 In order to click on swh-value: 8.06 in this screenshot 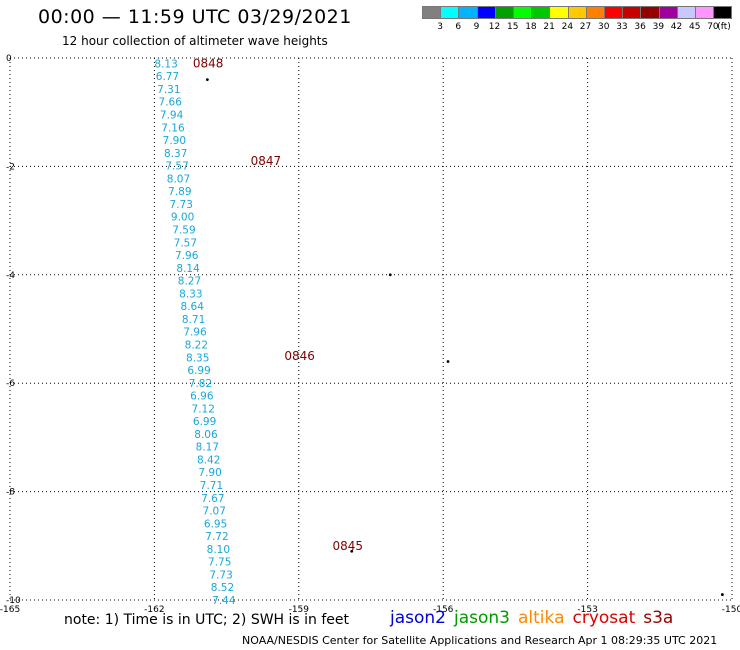, I will do `click(206, 435)`.